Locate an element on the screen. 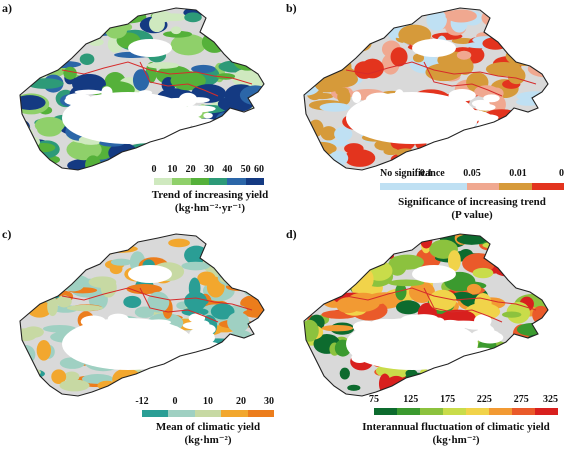 The height and width of the screenshot is (451, 568). legend-tick-label: 0.05 is located at coordinates (472, 173).